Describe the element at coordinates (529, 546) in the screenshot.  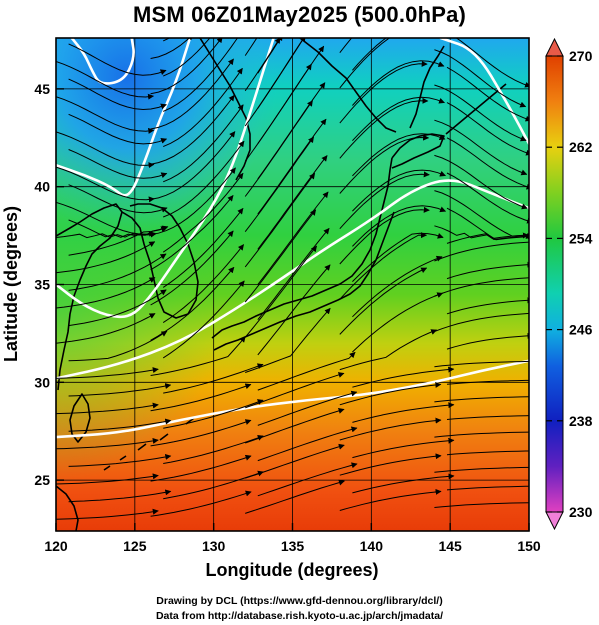
I see `x-tick-label: 150` at that location.